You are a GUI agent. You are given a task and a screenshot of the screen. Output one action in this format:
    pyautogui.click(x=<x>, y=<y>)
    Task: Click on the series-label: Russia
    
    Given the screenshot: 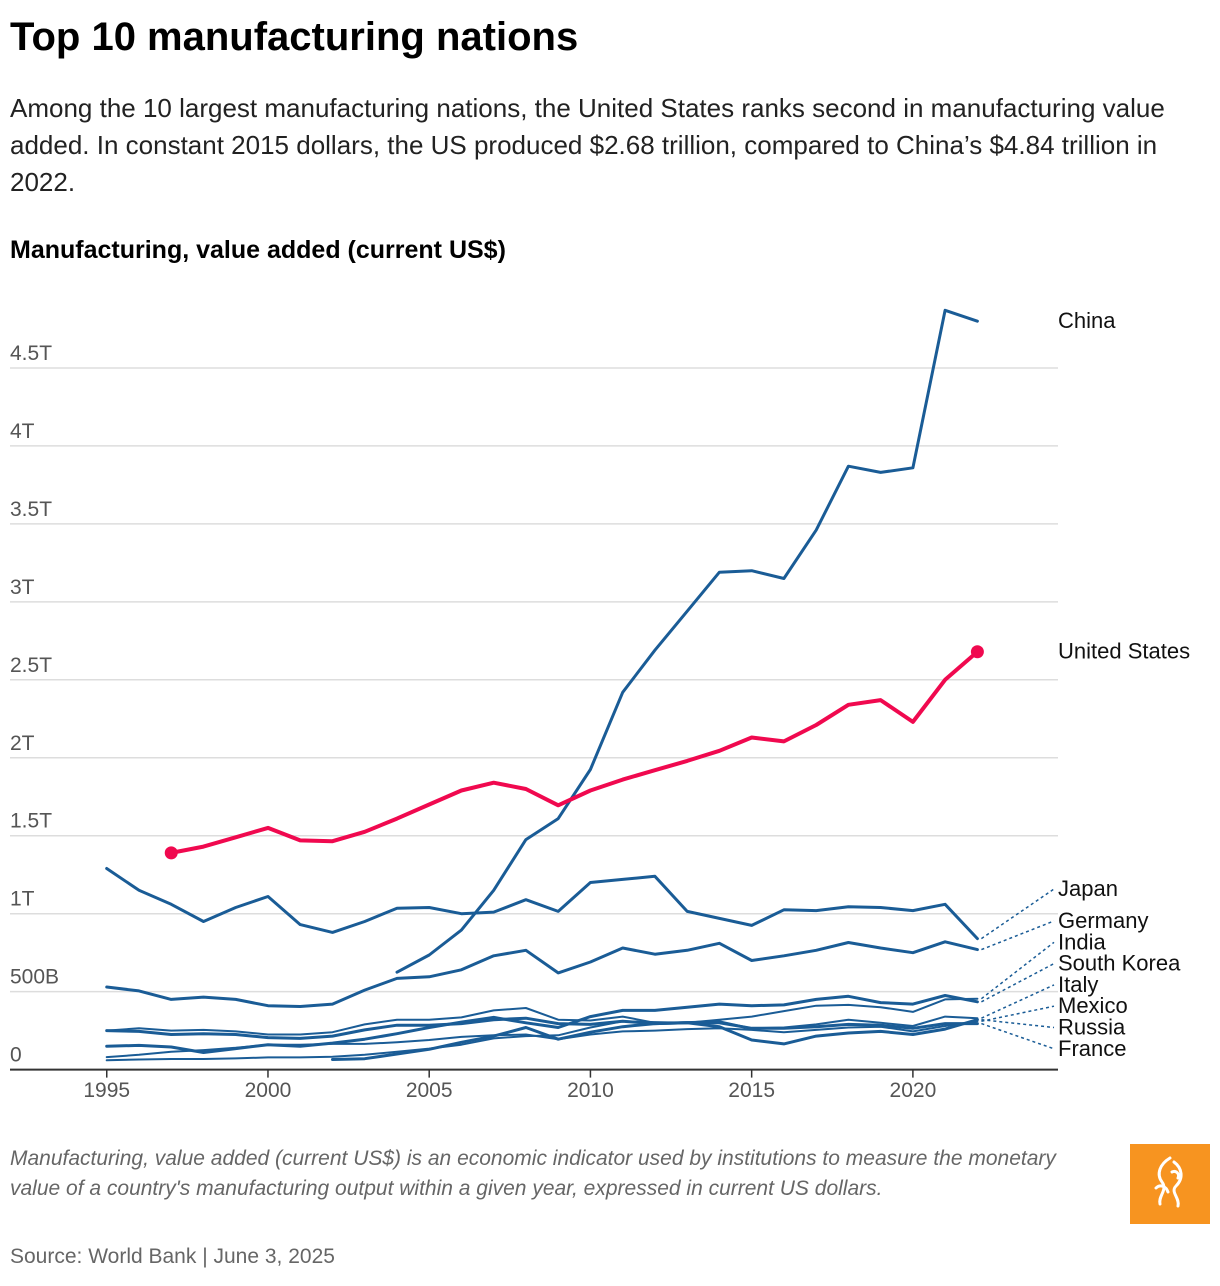 What is the action you would take?
    pyautogui.click(x=1092, y=1027)
    